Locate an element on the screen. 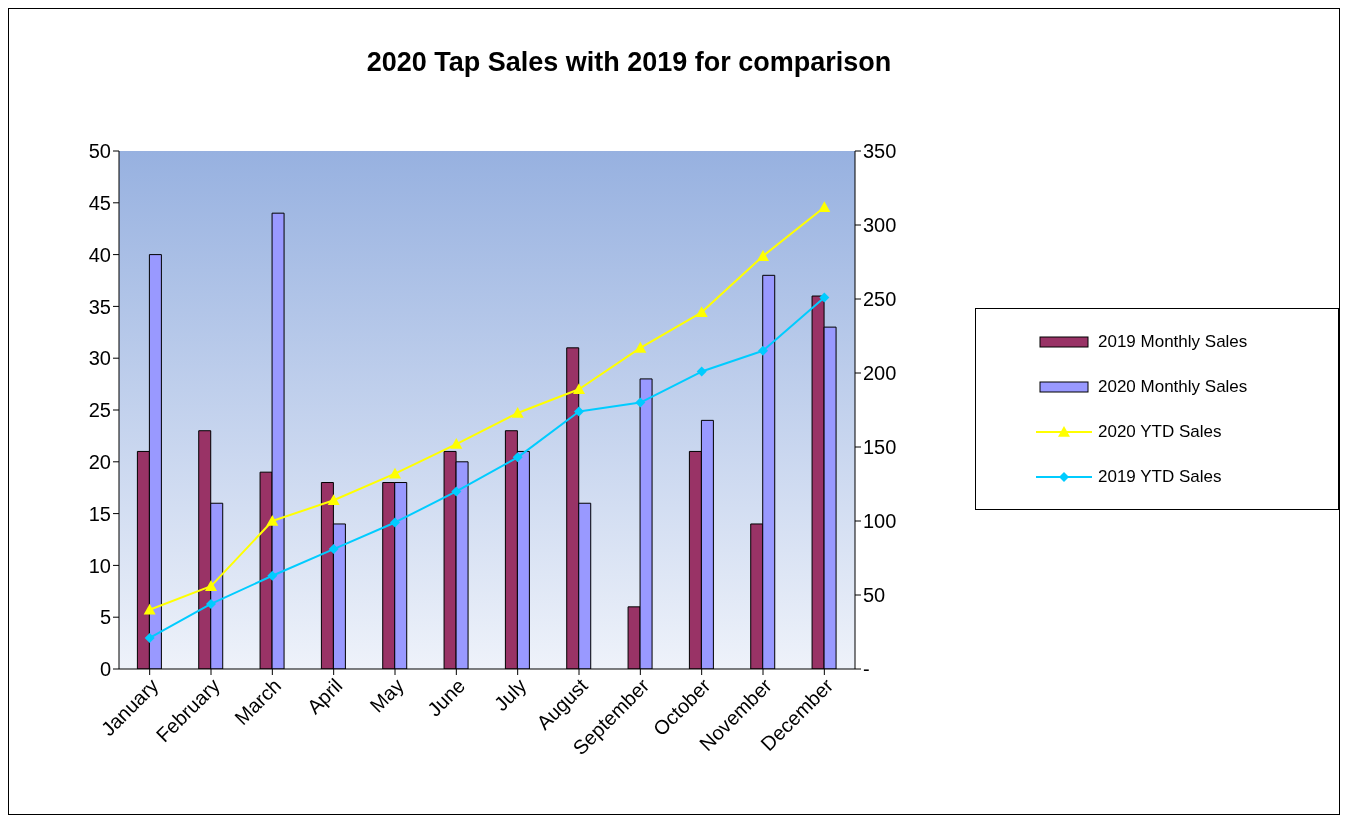  y2-tick-label: 100 is located at coordinates (880, 521).